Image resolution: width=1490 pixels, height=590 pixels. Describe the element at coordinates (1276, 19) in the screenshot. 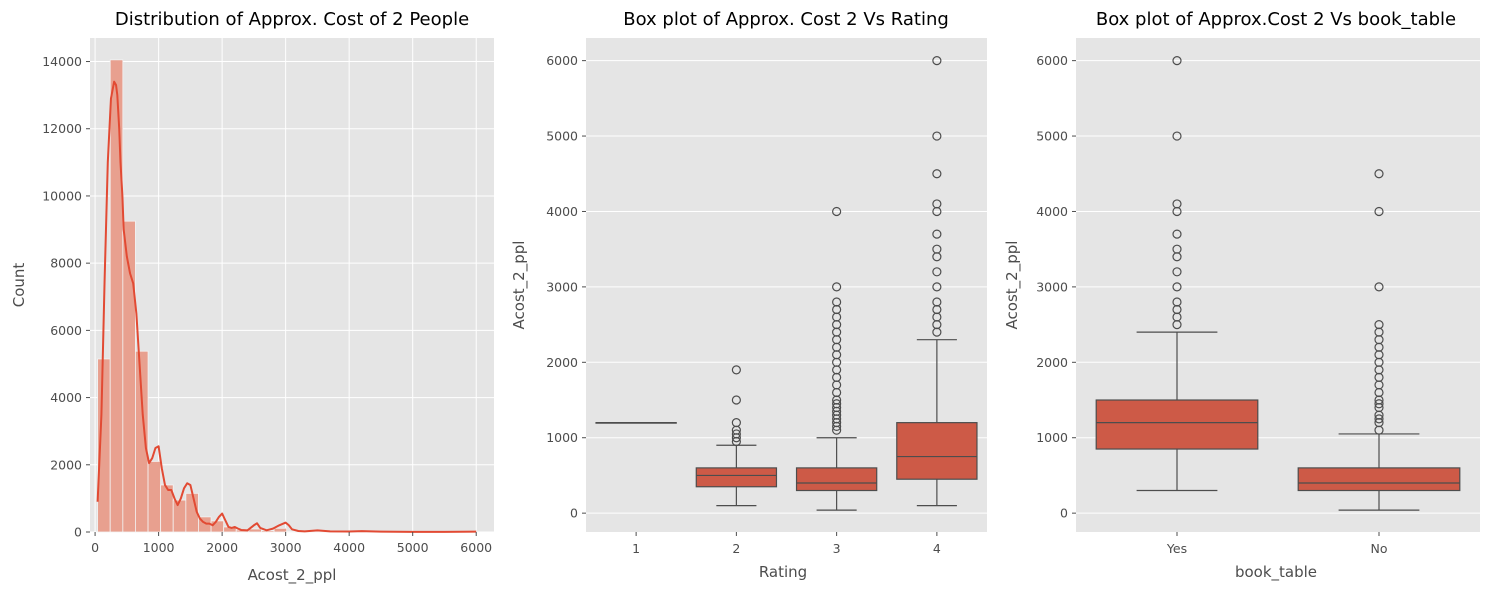

I see `book-table-boxplot-title: Box plot of Approx.Cost 2 Vs book_table` at that location.